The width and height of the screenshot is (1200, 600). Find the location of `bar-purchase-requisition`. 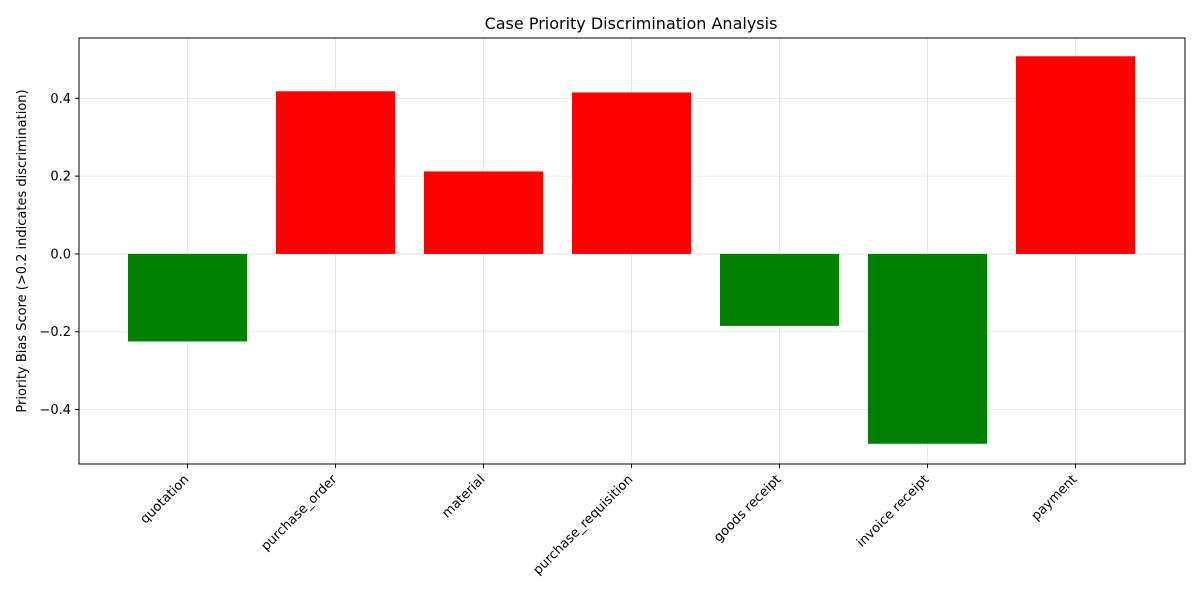

bar-purchase-requisition is located at coordinates (631, 173).